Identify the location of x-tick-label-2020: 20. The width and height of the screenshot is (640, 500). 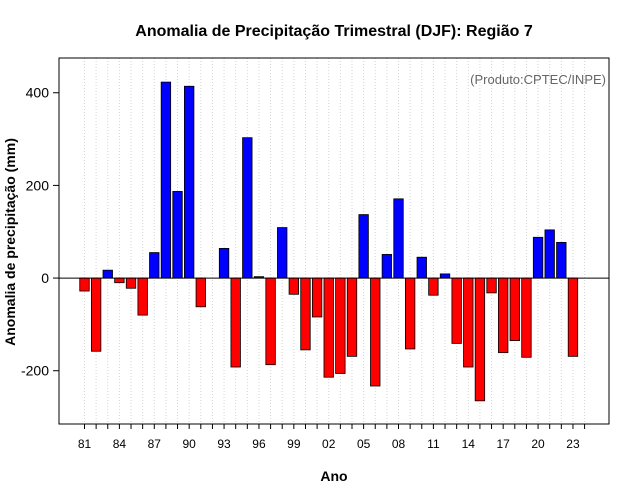
(538, 444).